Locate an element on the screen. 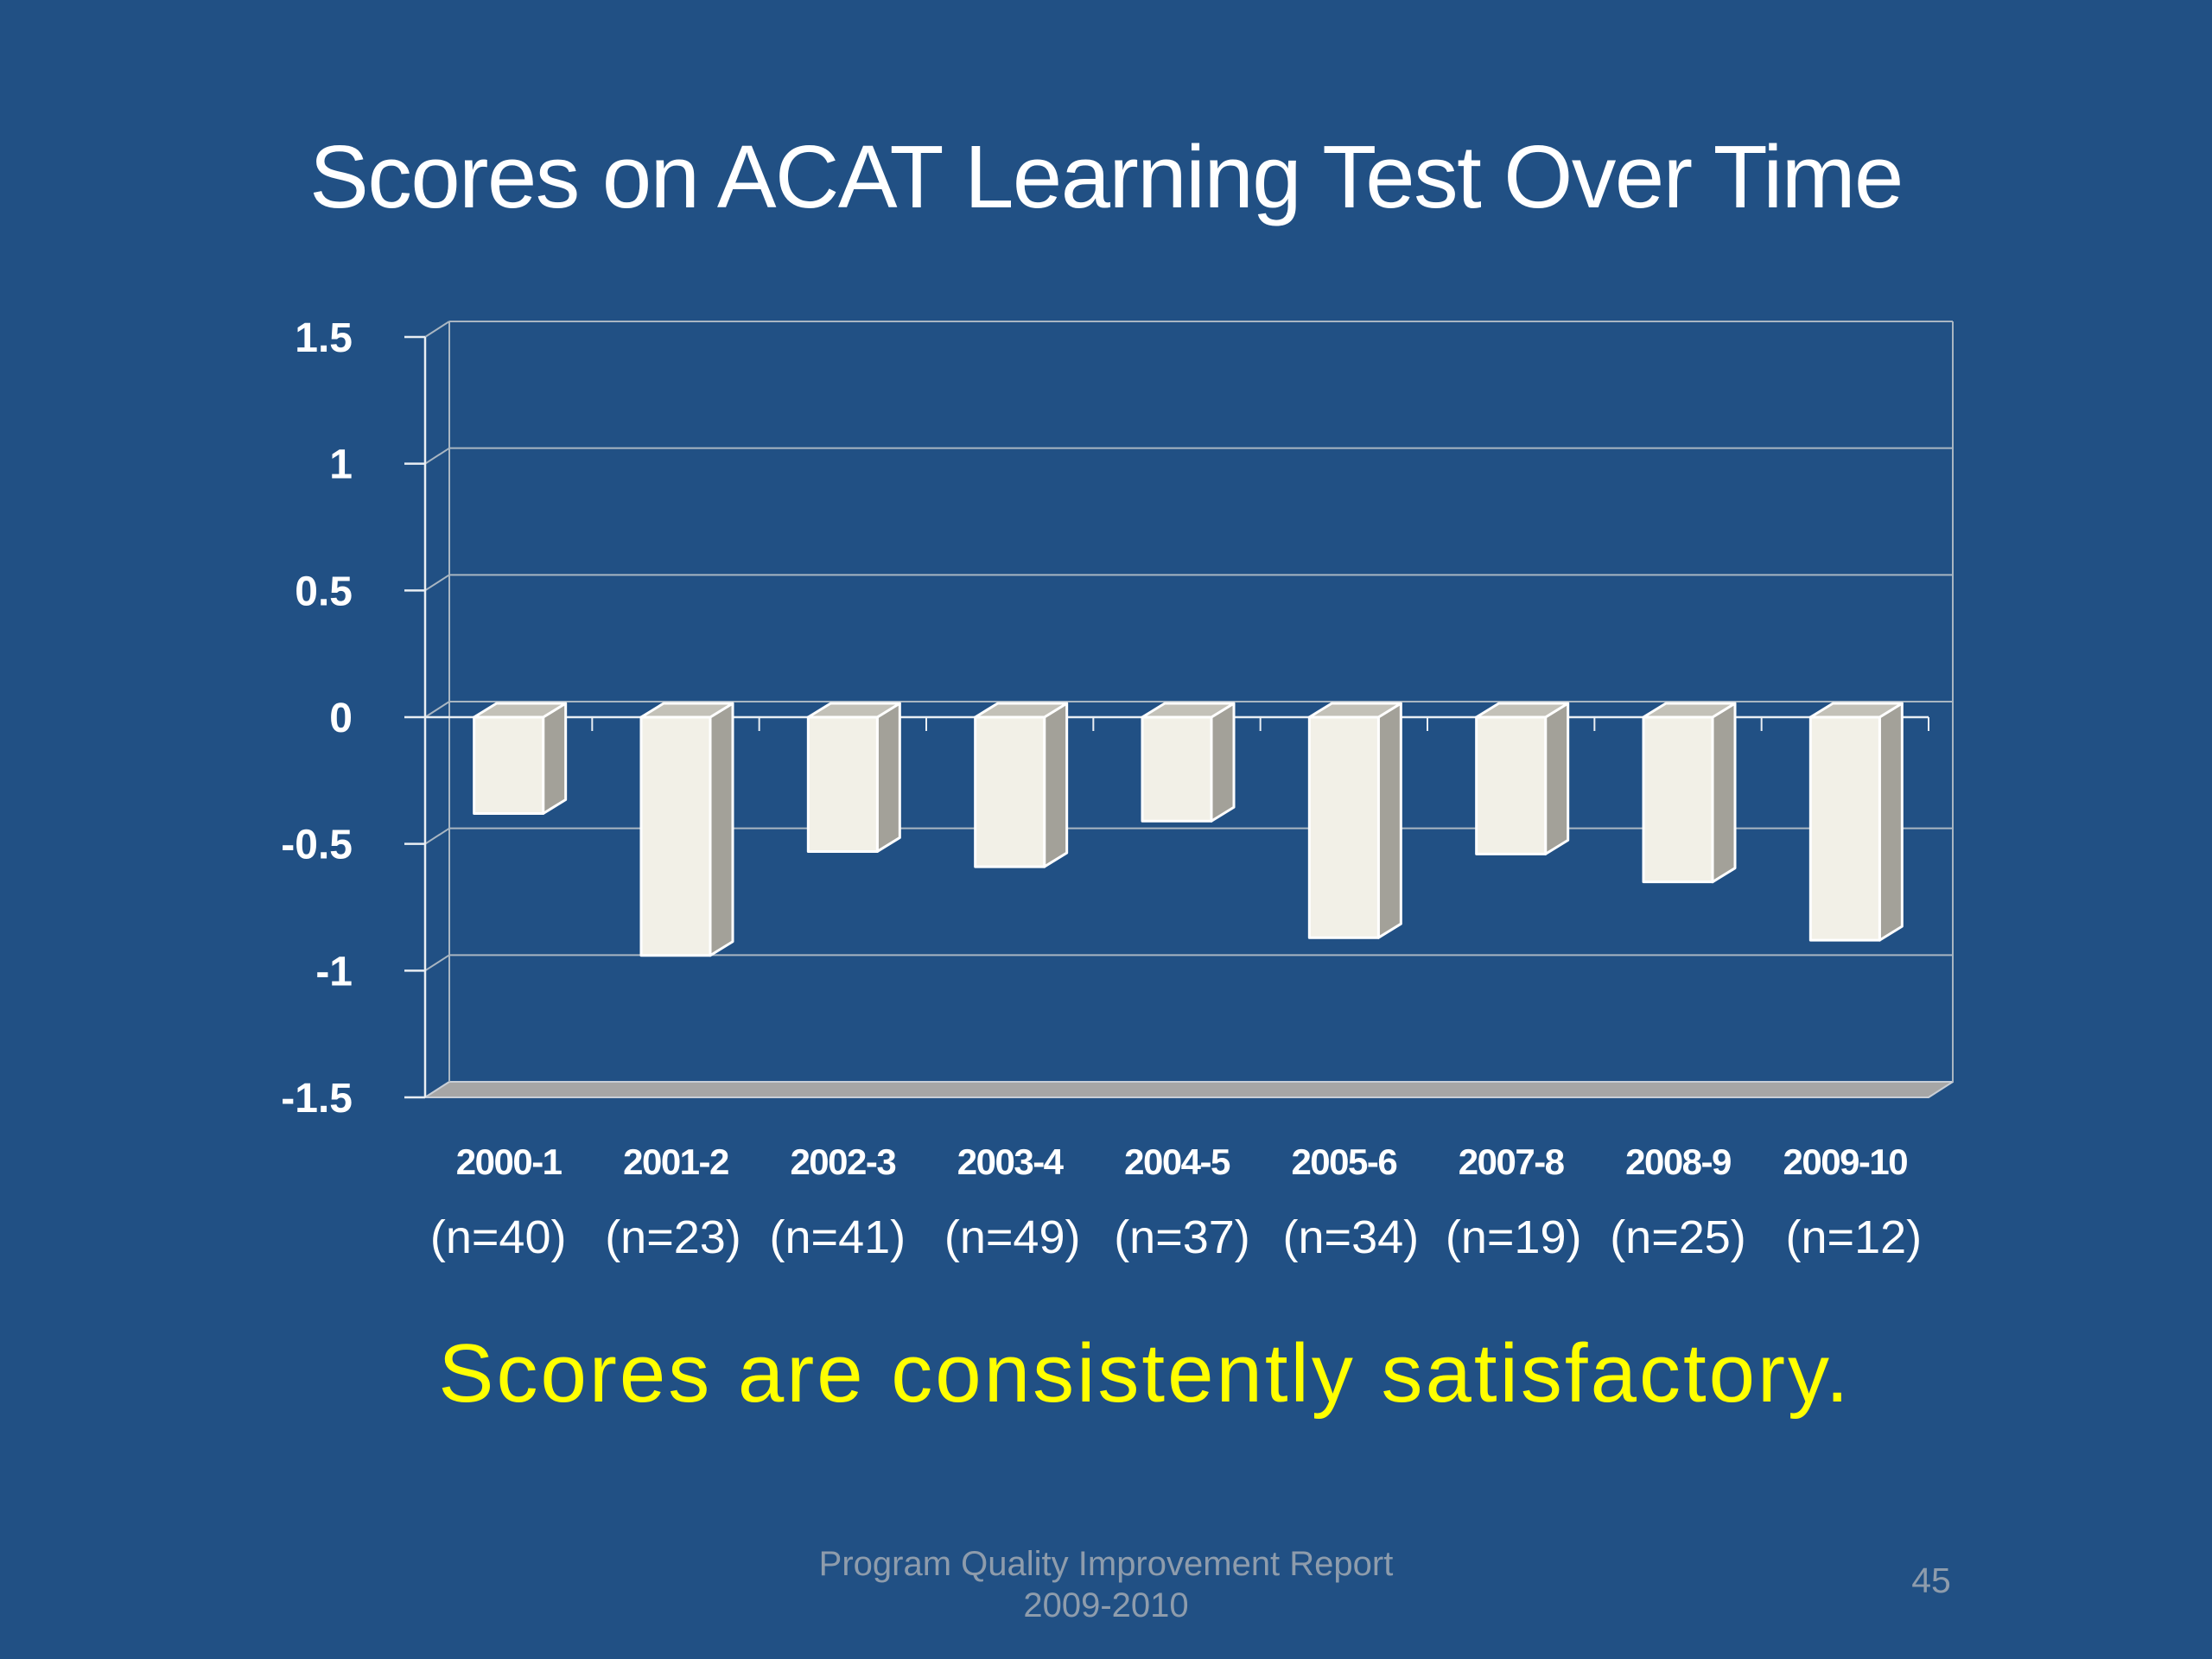  sample-size-label: (n=12) is located at coordinates (1854, 1237).